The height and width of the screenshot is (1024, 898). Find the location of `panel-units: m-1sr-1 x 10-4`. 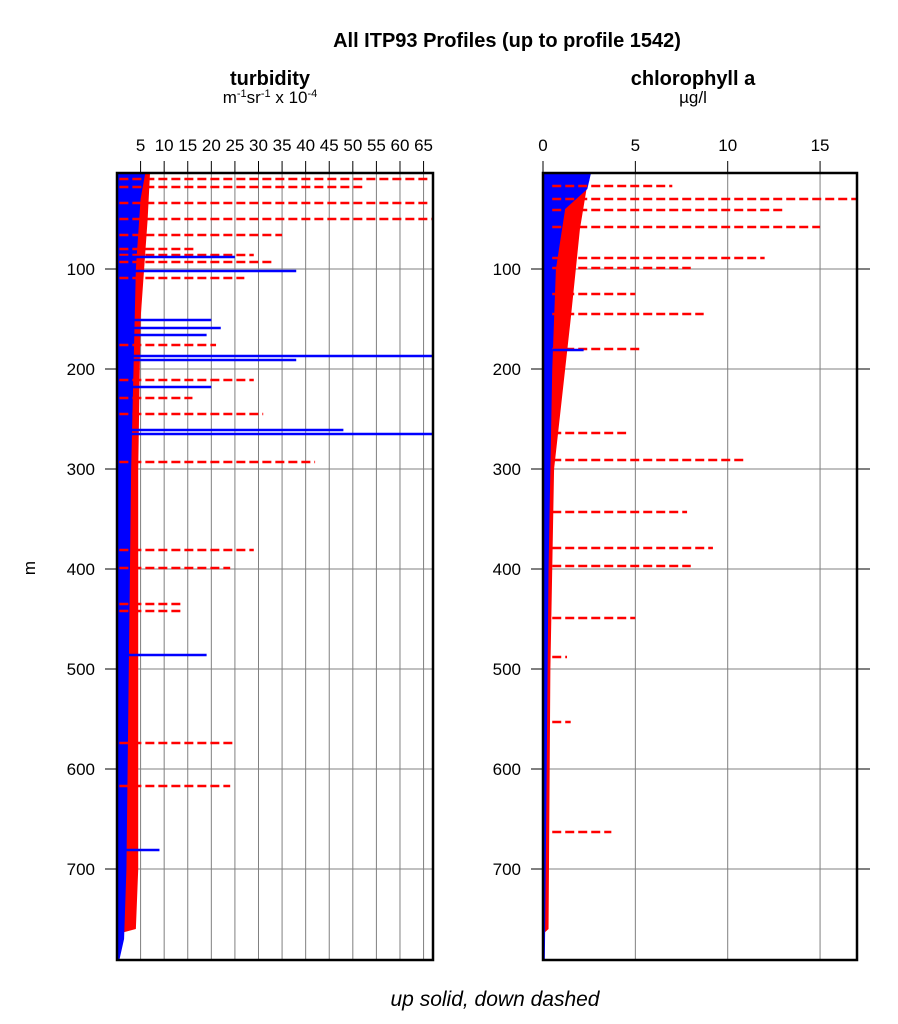

panel-units: m-1sr-1 x 10-4 is located at coordinates (270, 97).